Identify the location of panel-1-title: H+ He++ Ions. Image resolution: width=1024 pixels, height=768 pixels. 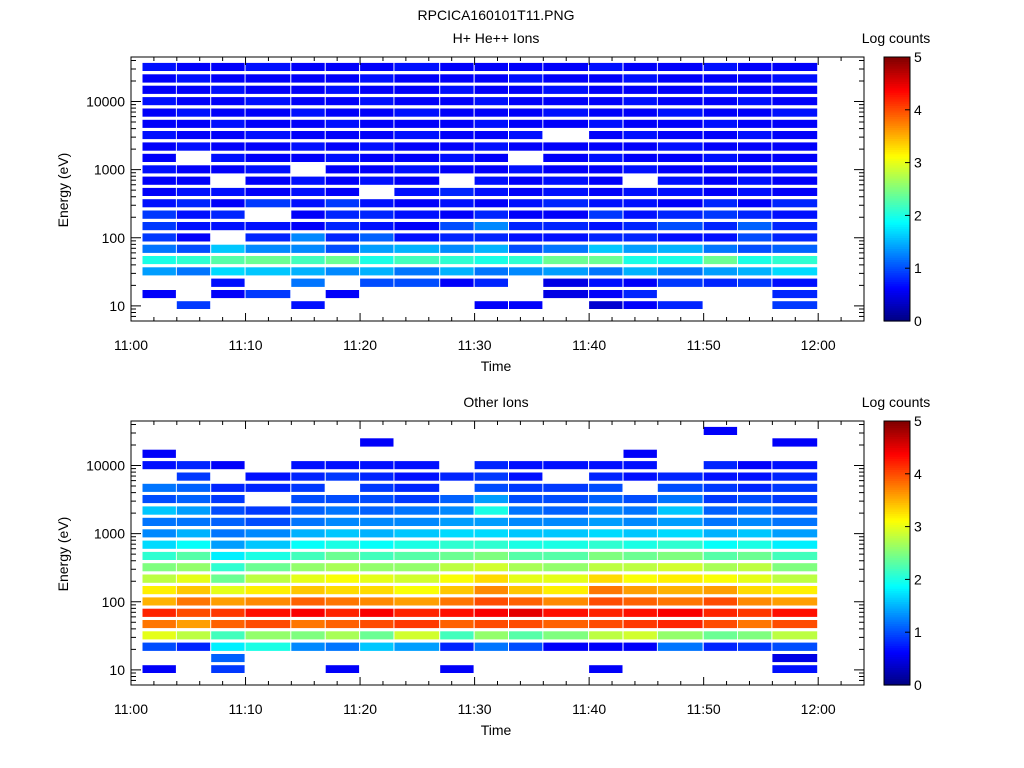
(496, 38).